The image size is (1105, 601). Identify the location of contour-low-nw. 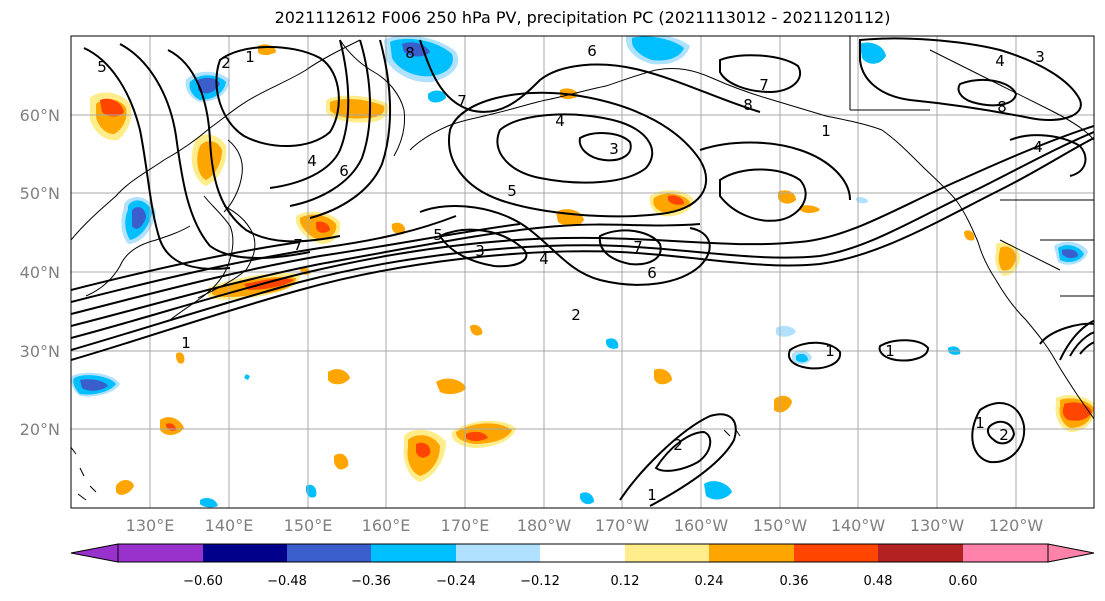
(277, 96).